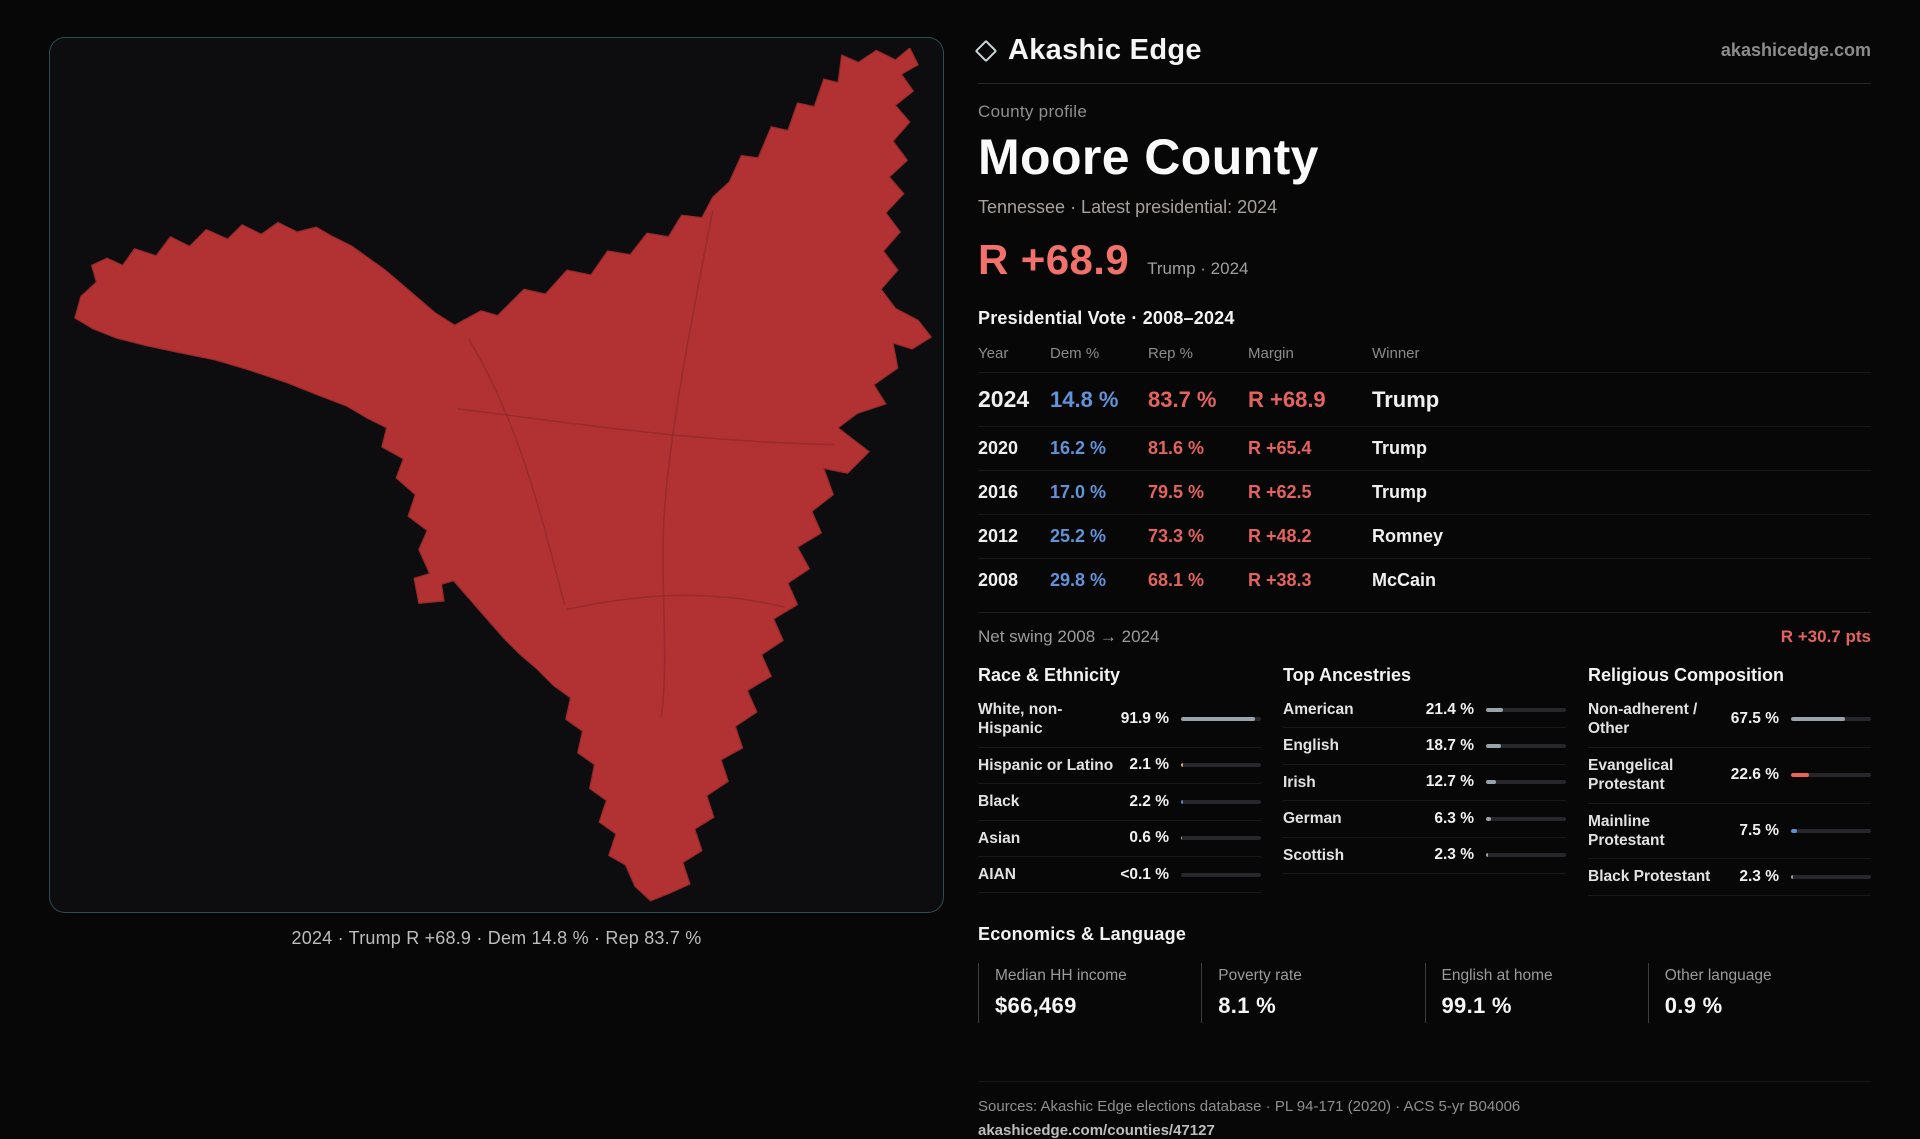 The width and height of the screenshot is (1920, 1139). I want to click on demo-label: Scottish, so click(1352, 855).